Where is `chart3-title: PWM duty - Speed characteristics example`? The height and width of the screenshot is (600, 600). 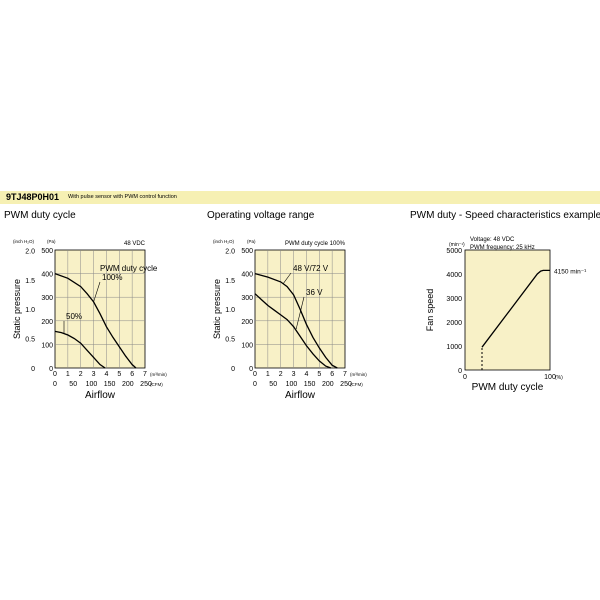
chart3-title: PWM duty - Speed characteristics example is located at coordinates (505, 215).